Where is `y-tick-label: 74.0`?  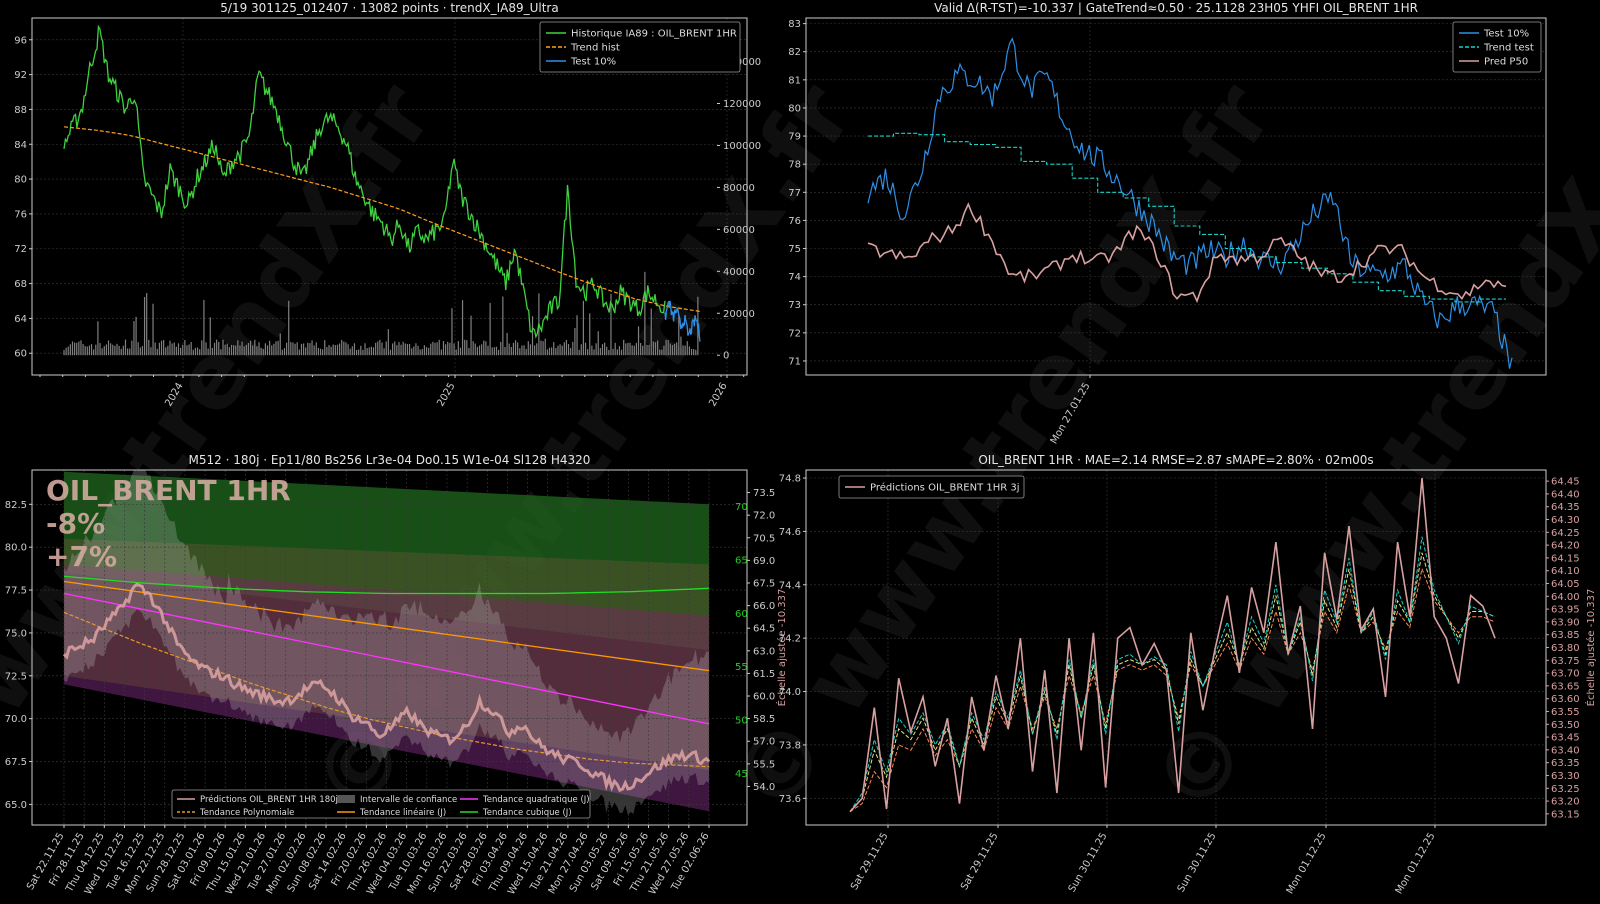
y-tick-label: 74.0 is located at coordinates (790, 692).